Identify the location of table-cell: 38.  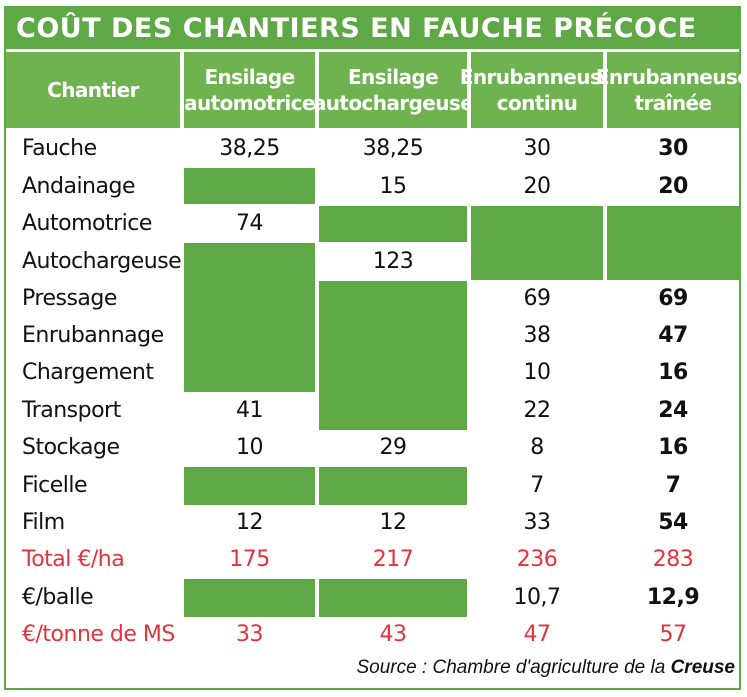
(537, 335).